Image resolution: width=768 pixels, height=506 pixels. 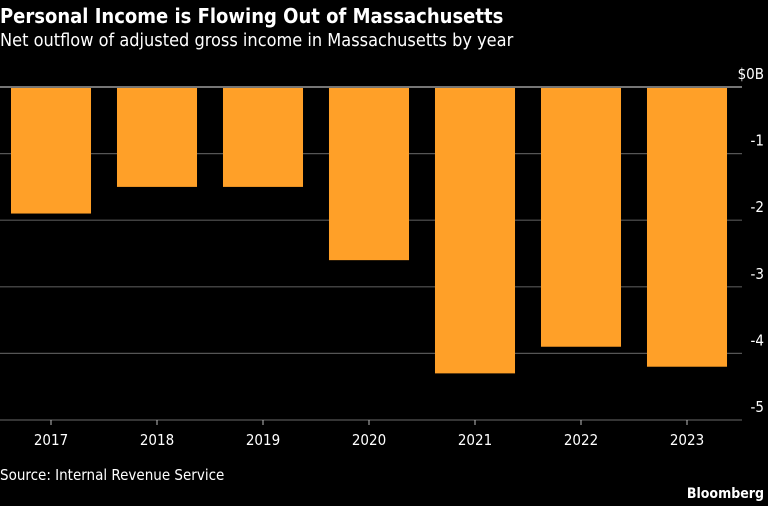 I want to click on x-tick-label: 2018, so click(x=157, y=440).